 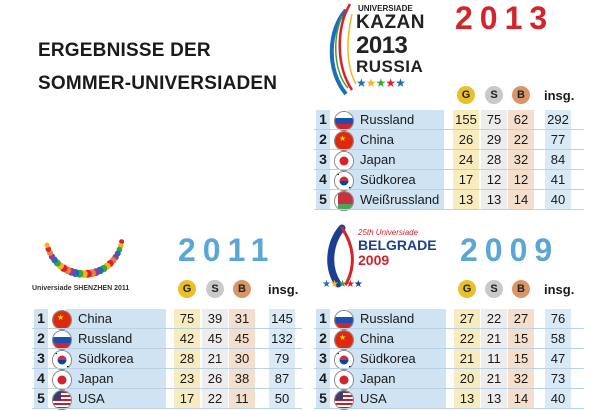 What do you see at coordinates (494, 119) in the screenshot?
I see `silver-count: 75` at bounding box center [494, 119].